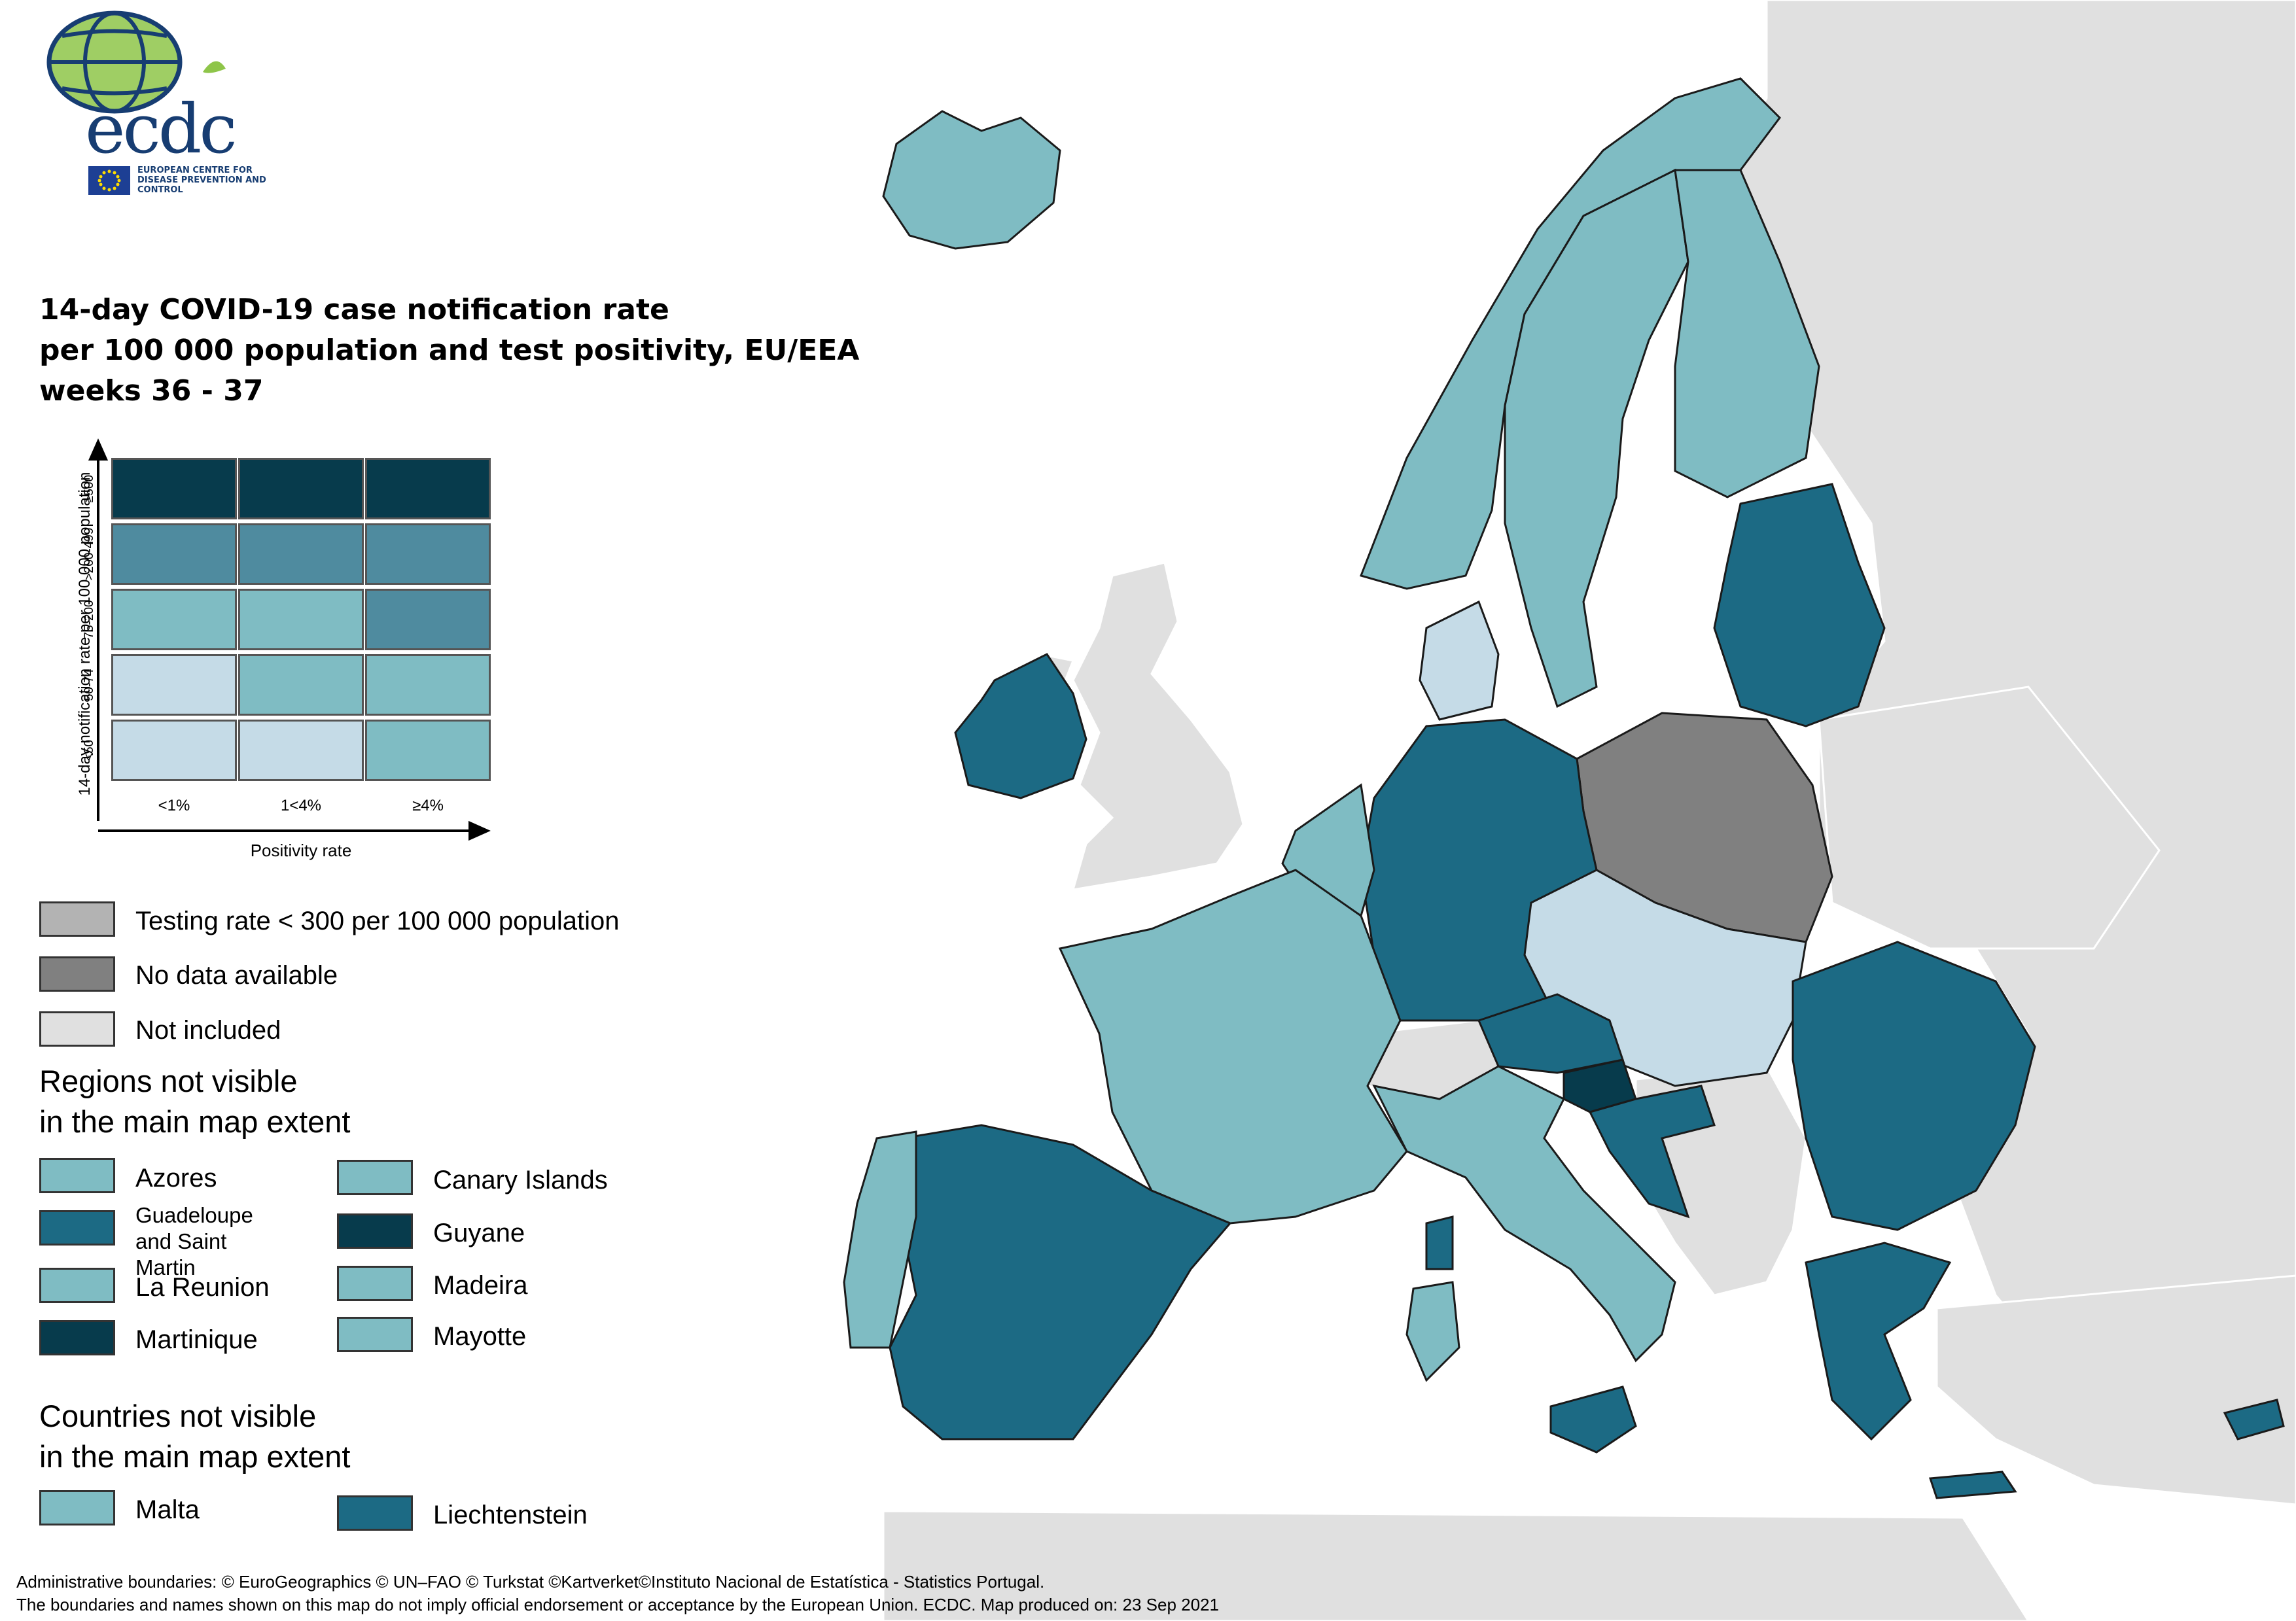 This screenshot has height=1621, width=2296. Describe the element at coordinates (520, 1180) in the screenshot. I see `label-canary-islands: Canary Islands` at that location.